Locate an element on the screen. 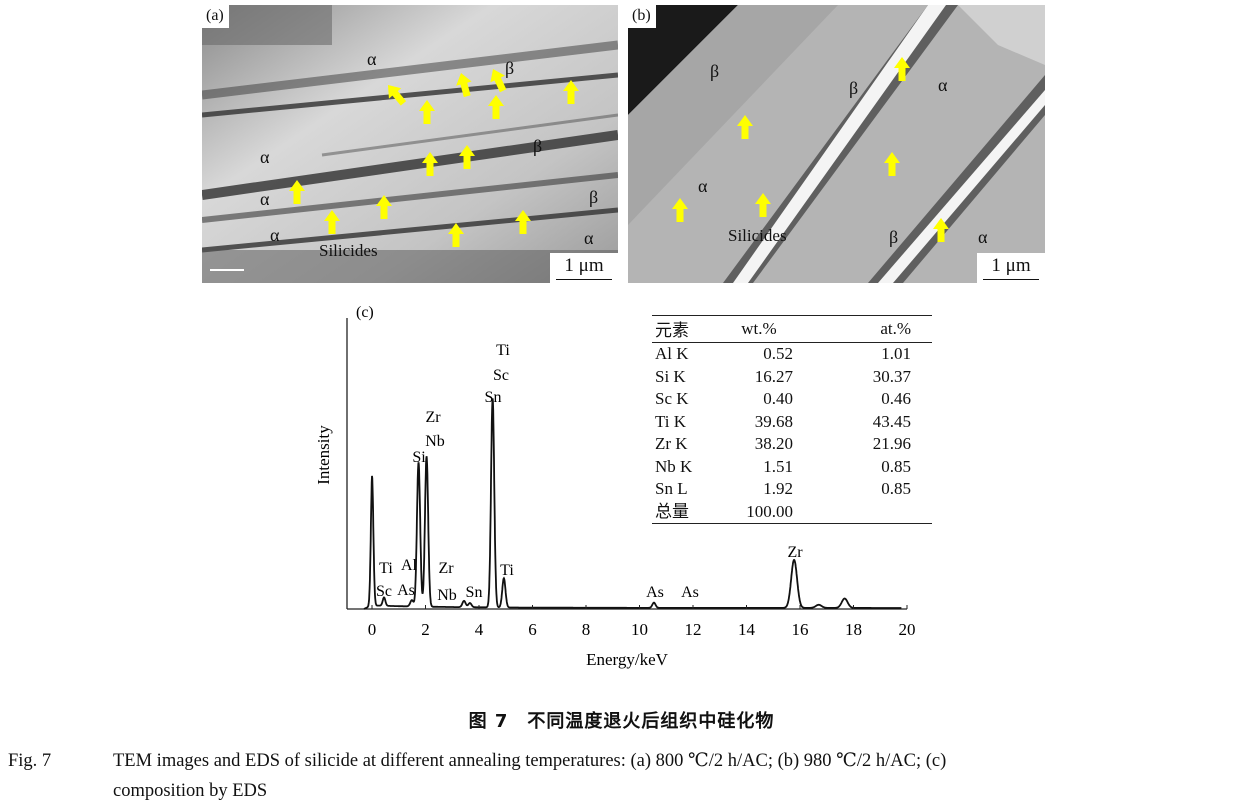  table-row: Ti K 39.68 43.45 is located at coordinates (792, 422).